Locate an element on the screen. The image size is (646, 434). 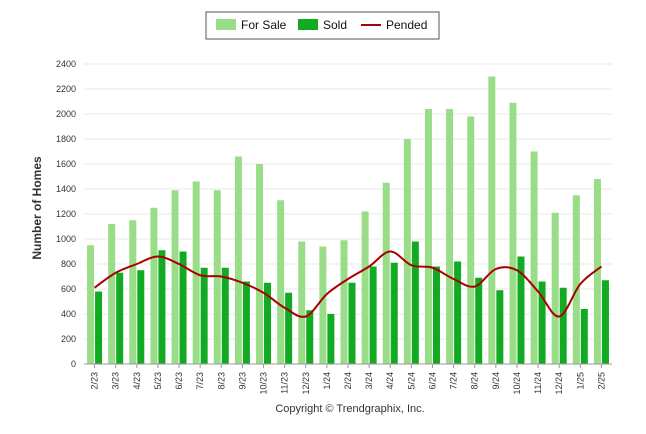
x-tick-label: 4/23 is located at coordinates (137, 381).